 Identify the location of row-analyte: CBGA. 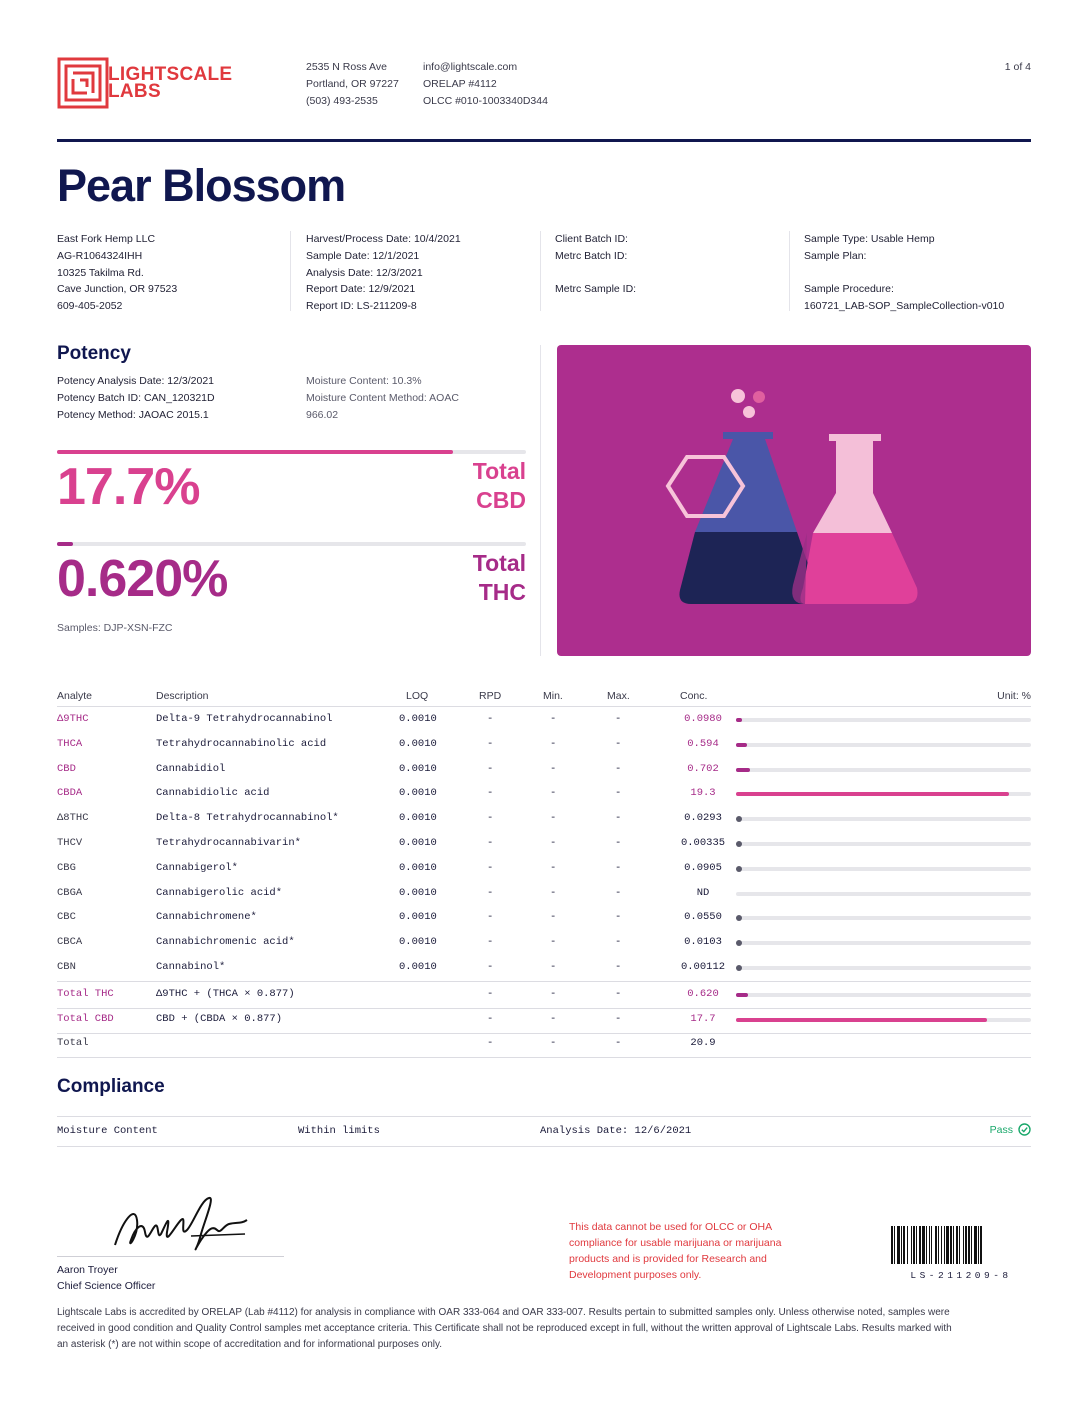
(70, 892).